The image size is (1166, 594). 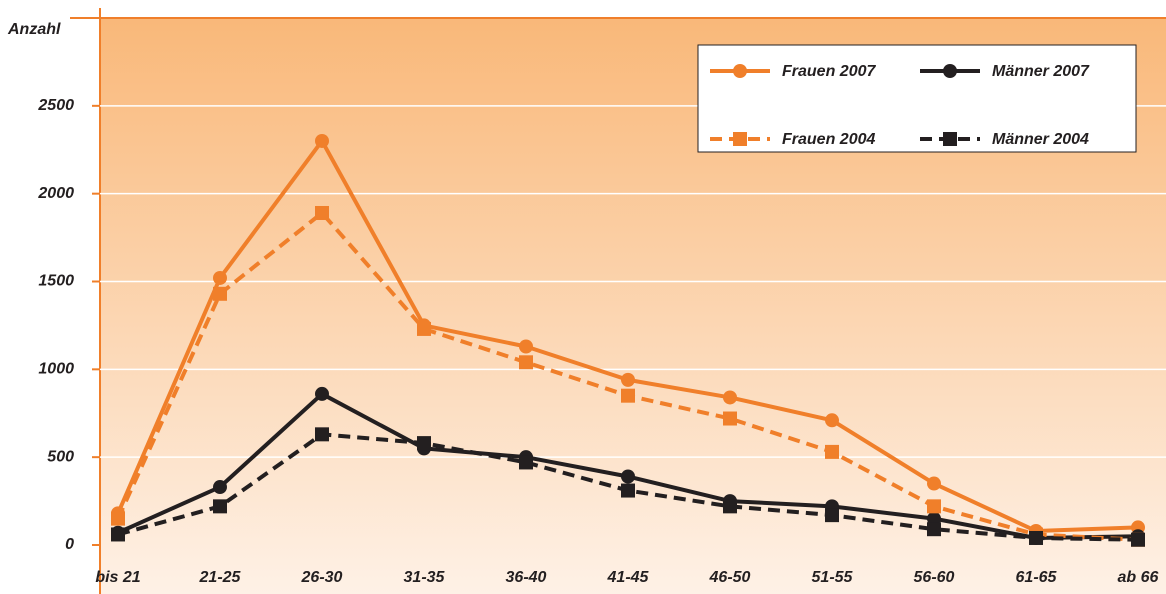 I want to click on y-tick-label: 1000, so click(x=56, y=369).